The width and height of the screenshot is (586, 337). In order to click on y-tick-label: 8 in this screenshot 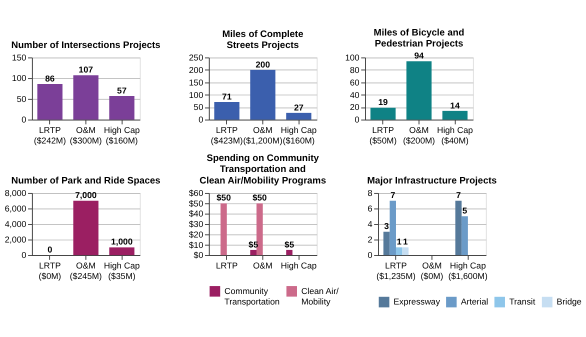, I will do `click(370, 193)`.